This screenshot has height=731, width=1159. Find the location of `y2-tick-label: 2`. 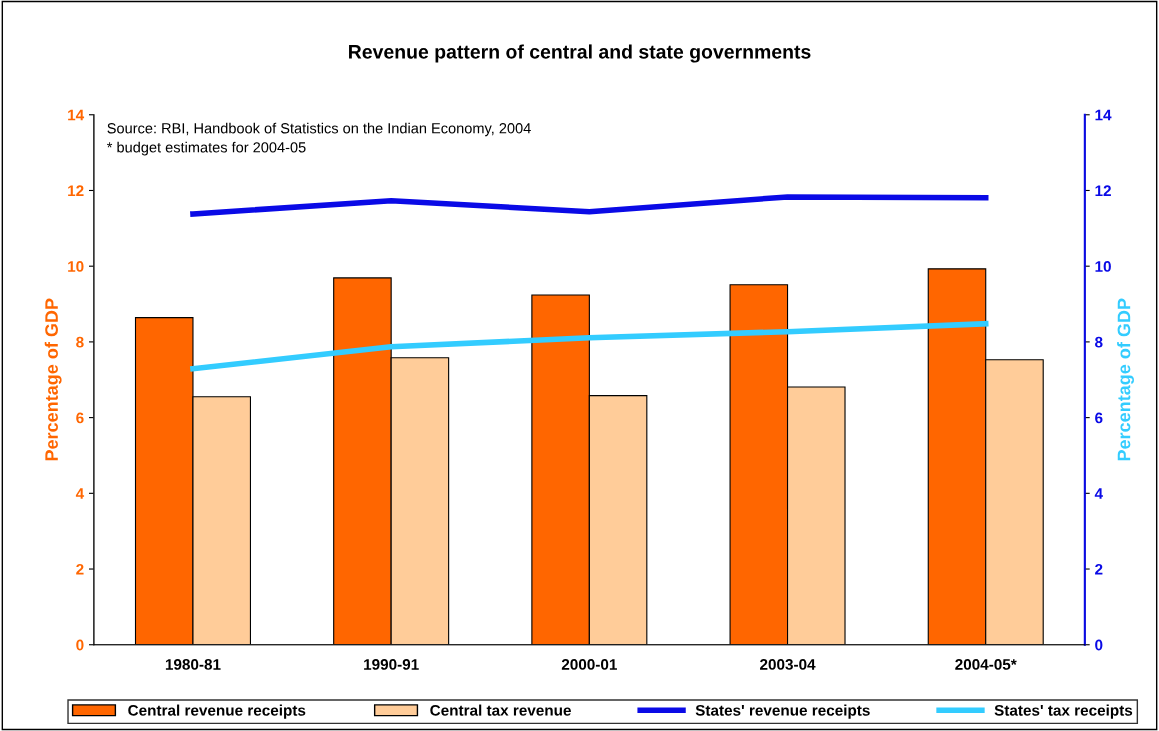

y2-tick-label: 2 is located at coordinates (1099, 569).